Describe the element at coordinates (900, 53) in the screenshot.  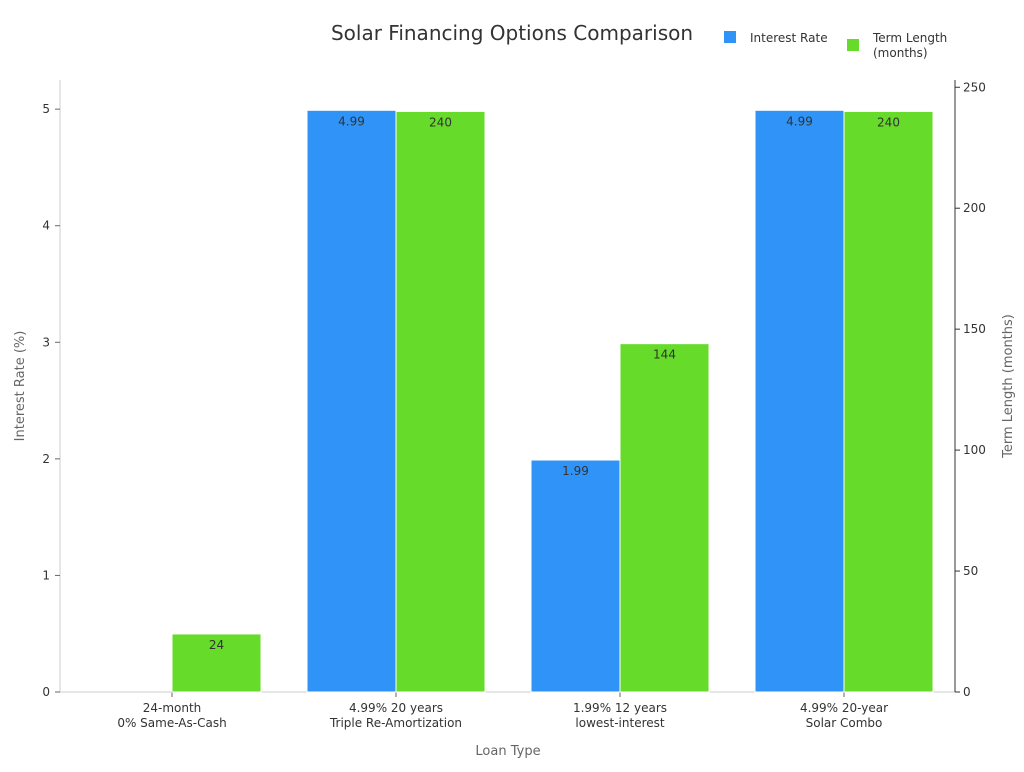
I see `legend-label: (months)` at that location.